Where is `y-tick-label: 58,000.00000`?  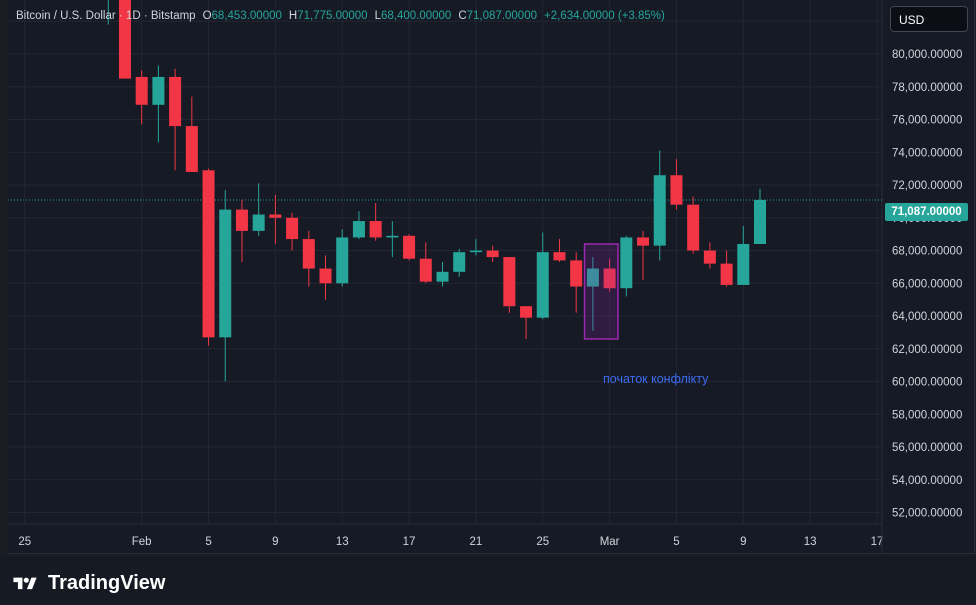 y-tick-label: 58,000.00000 is located at coordinates (927, 415).